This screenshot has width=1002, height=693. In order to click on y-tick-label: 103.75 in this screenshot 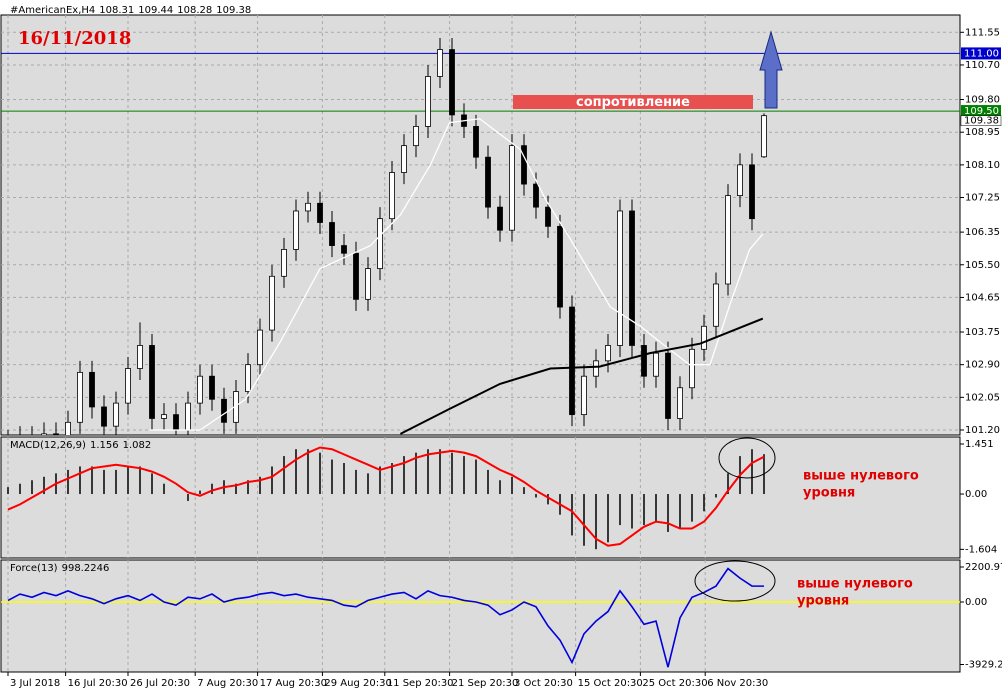, I will do `click(982, 332)`.